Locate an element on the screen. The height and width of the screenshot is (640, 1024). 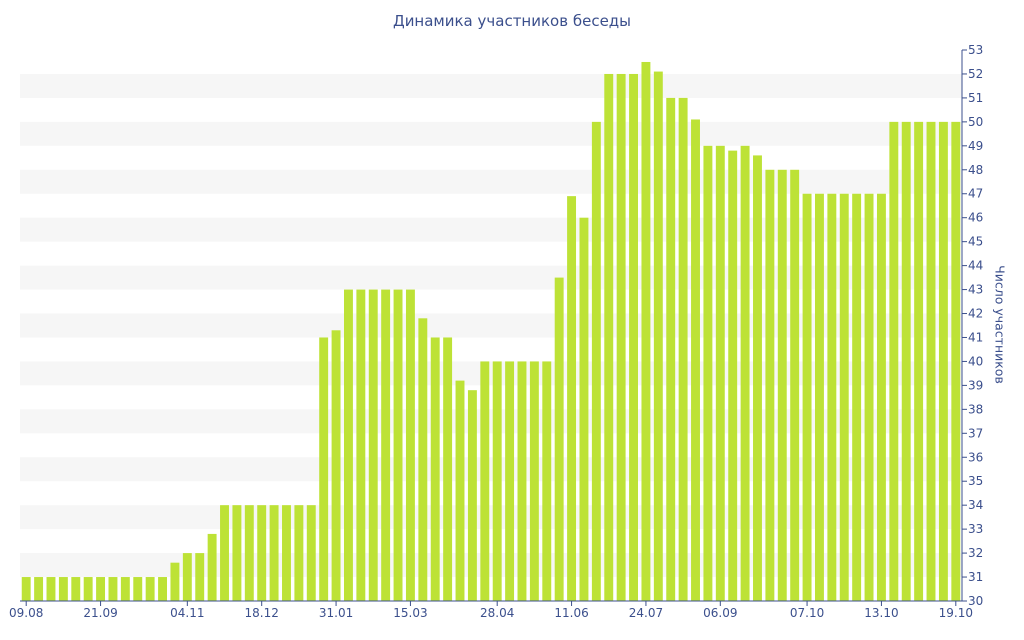
y-tick-label: 33 is located at coordinates (975, 529).